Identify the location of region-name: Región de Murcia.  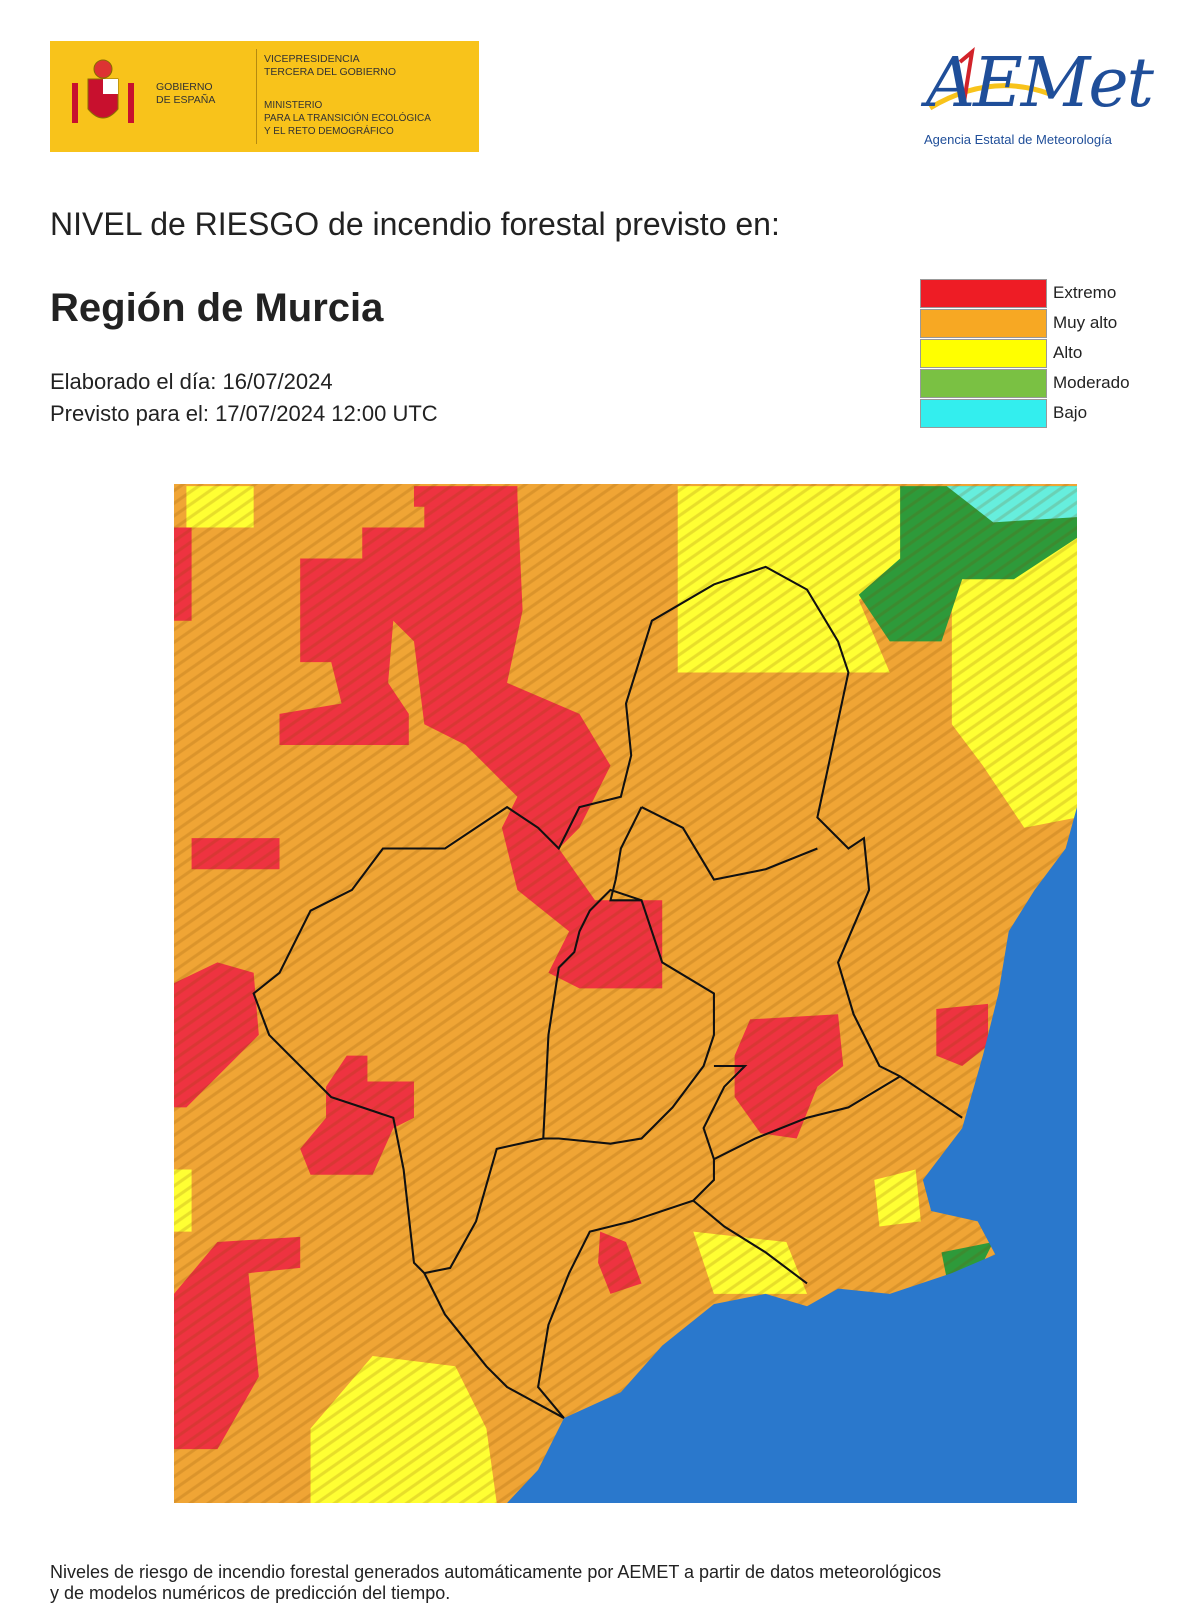
(217, 308).